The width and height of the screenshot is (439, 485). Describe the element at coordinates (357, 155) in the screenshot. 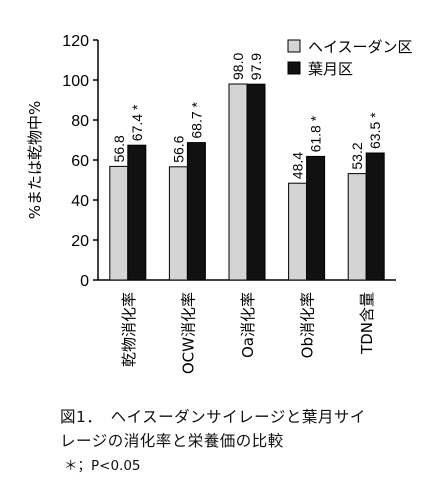

I see `data-label: 53.2` at that location.